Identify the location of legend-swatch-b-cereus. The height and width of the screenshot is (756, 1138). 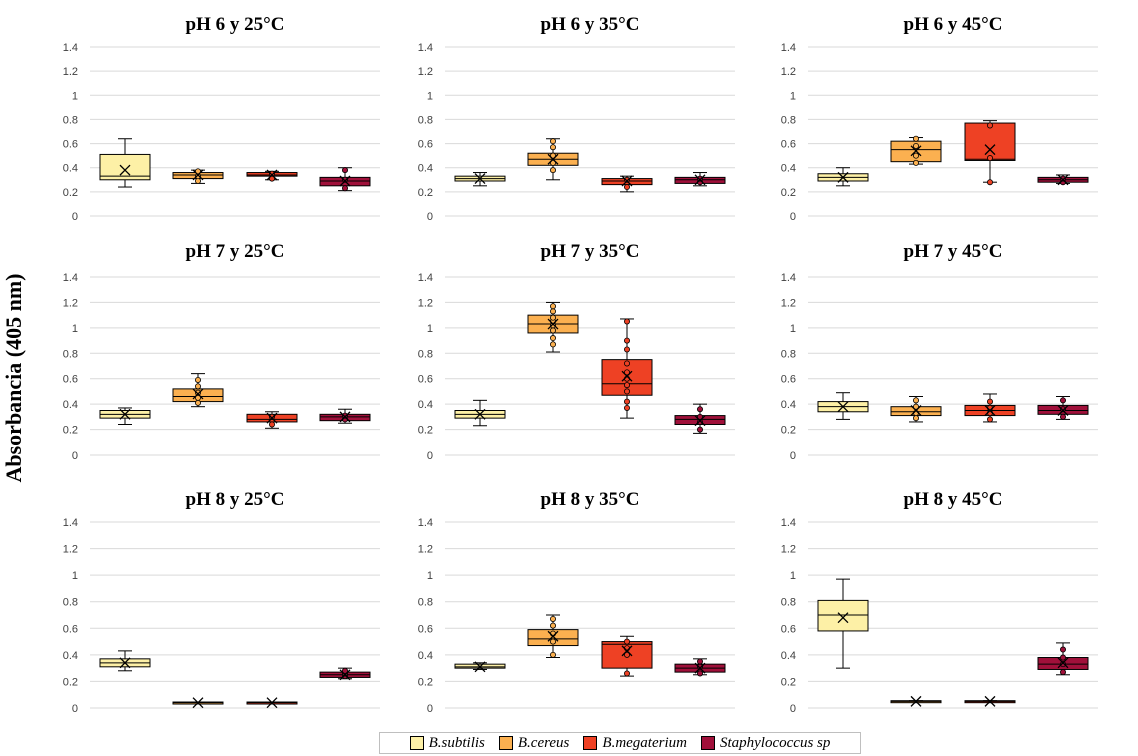
(505, 743).